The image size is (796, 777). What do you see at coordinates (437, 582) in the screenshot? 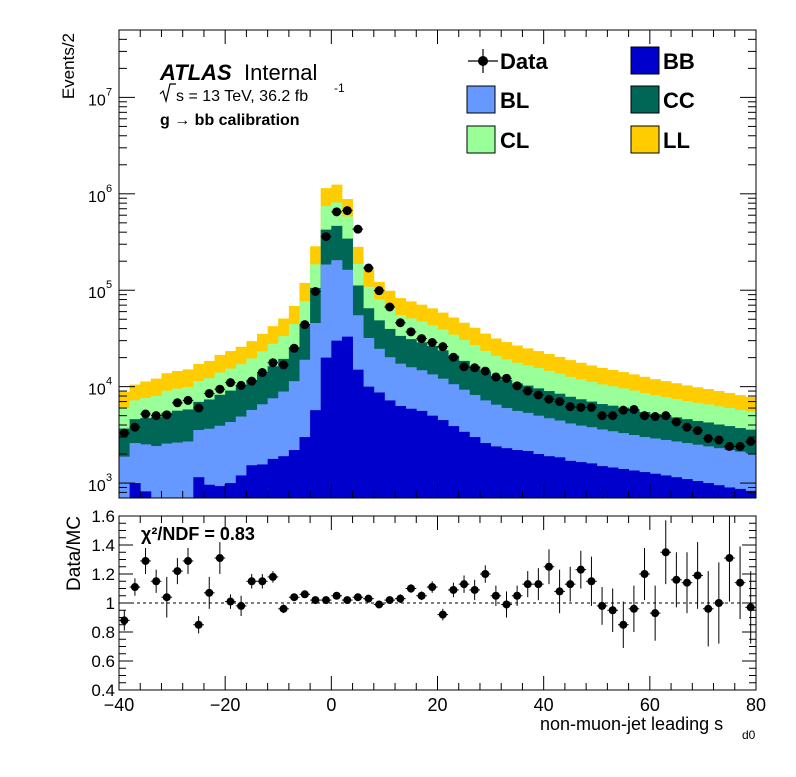
I see `ratio-points` at bounding box center [437, 582].